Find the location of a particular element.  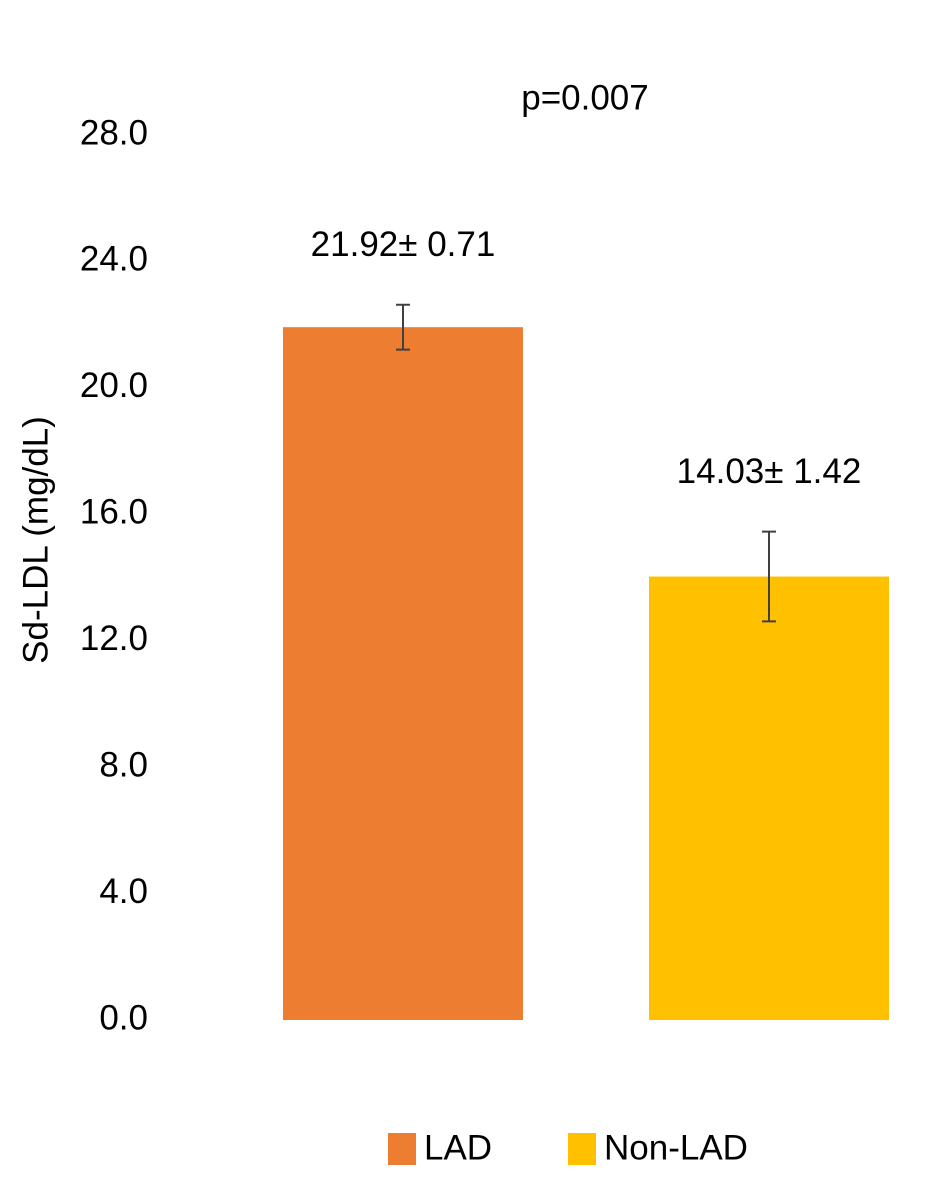

y-tick-label: 16.0 is located at coordinates (114, 512).